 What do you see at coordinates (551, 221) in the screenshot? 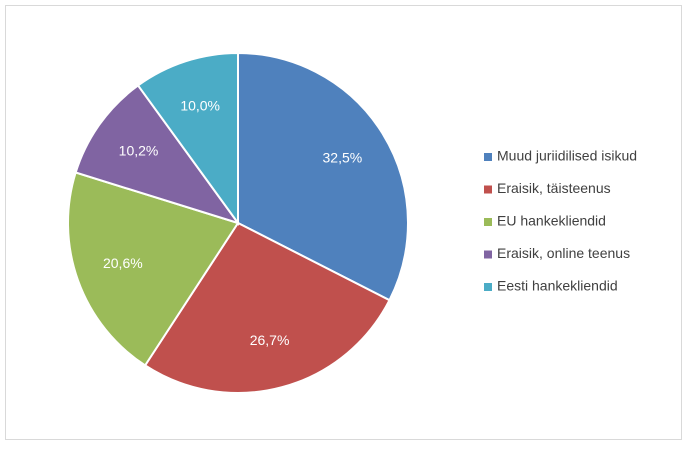
I see `legend-entry: EU hankekliendid` at bounding box center [551, 221].